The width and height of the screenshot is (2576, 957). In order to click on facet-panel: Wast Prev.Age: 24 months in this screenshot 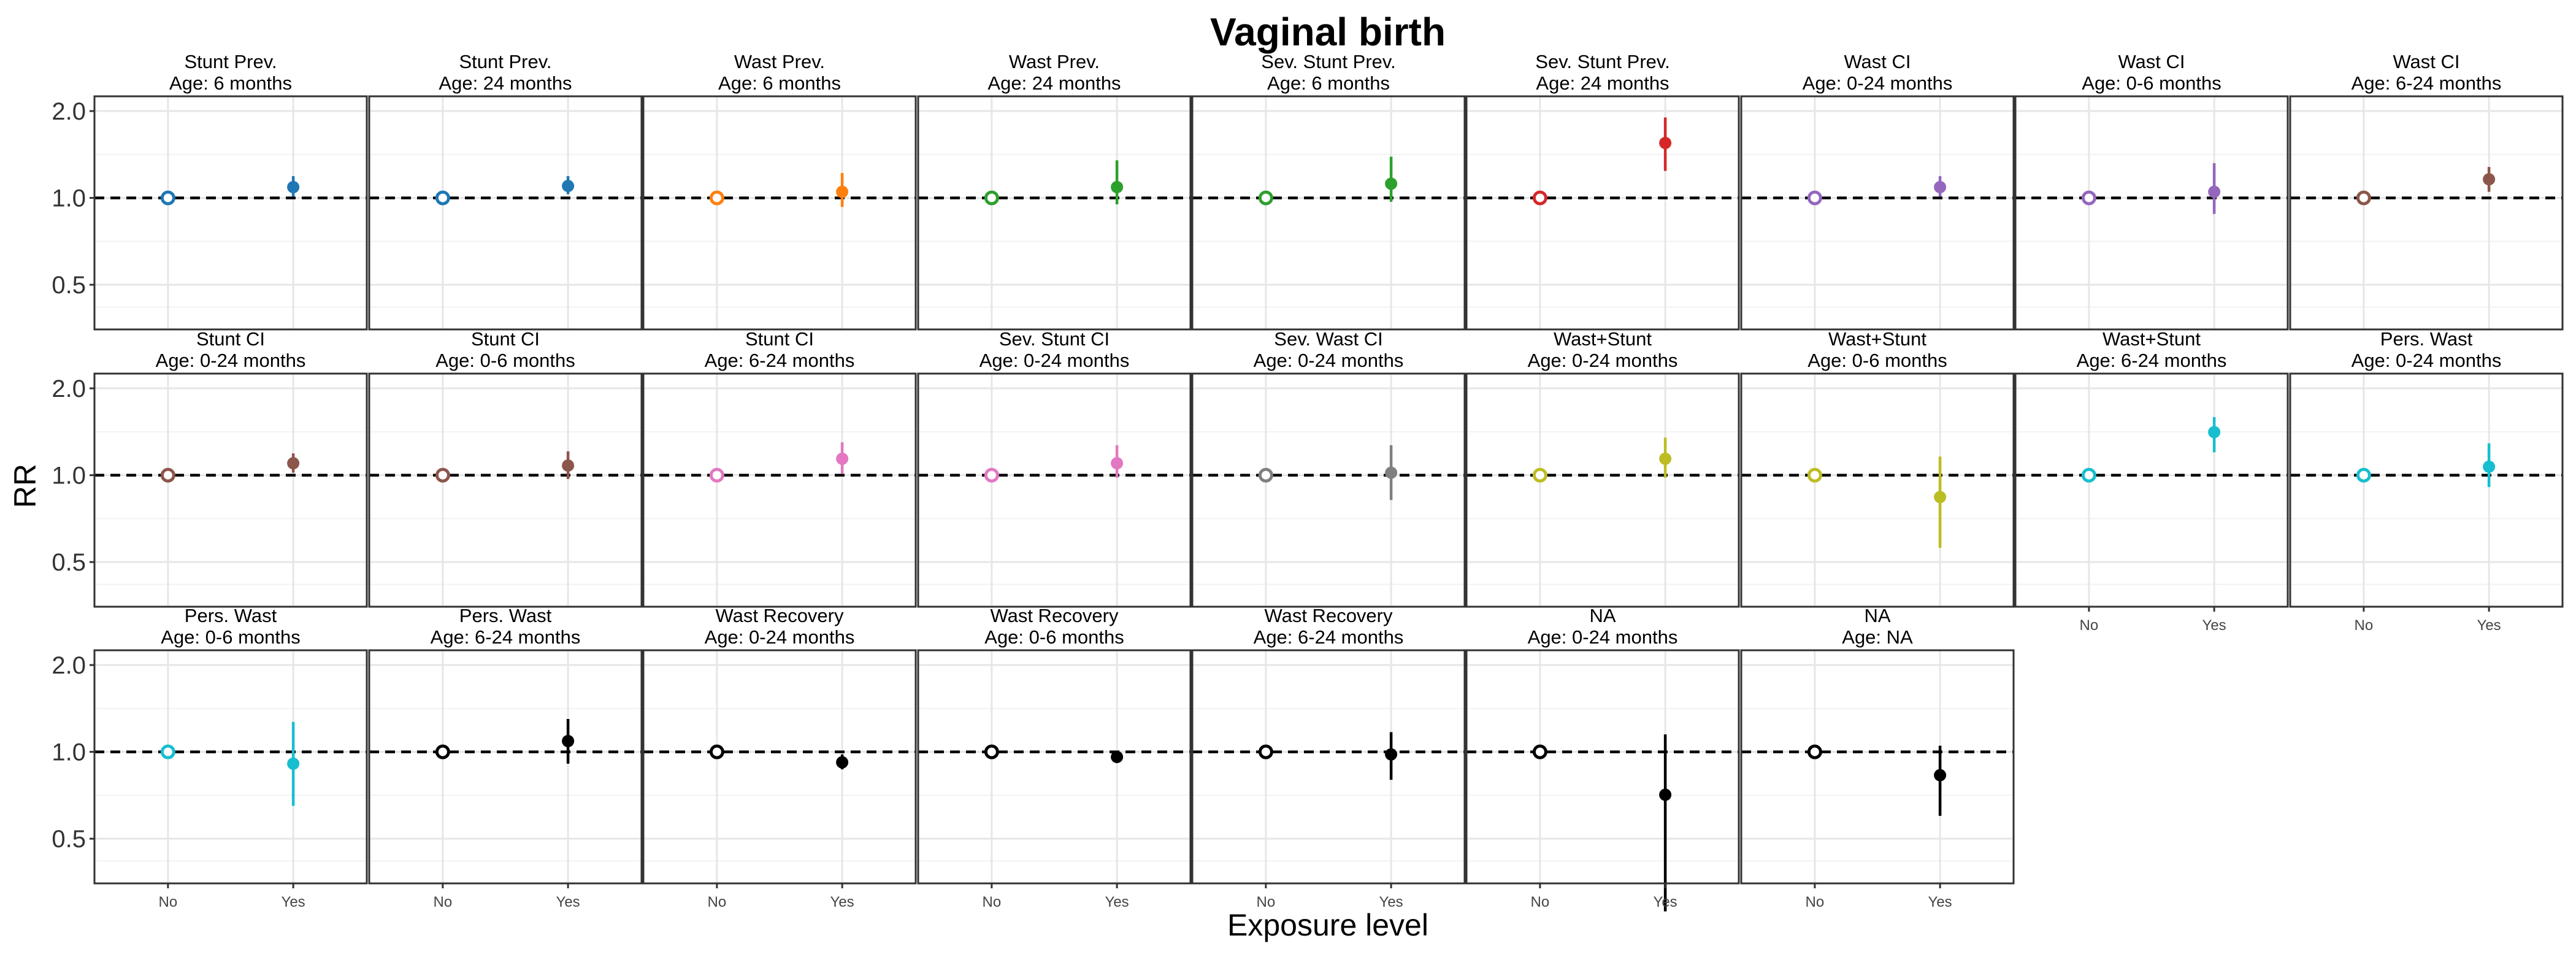, I will do `click(1054, 191)`.